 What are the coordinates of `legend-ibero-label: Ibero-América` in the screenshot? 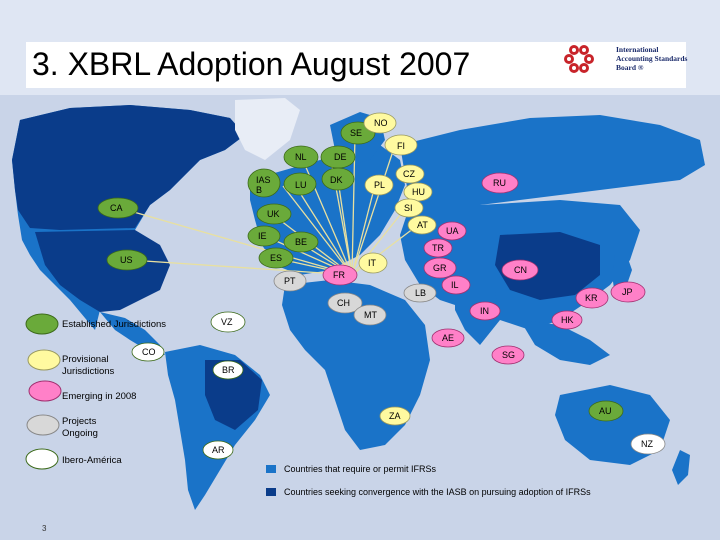 It's located at (92, 460).